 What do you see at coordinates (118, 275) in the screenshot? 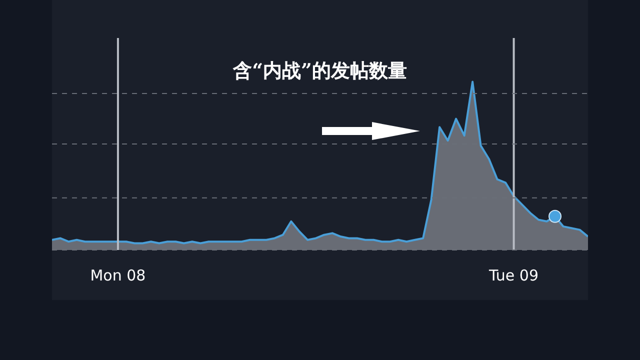
I see `x-tick-label: Mon 08` at bounding box center [118, 275].